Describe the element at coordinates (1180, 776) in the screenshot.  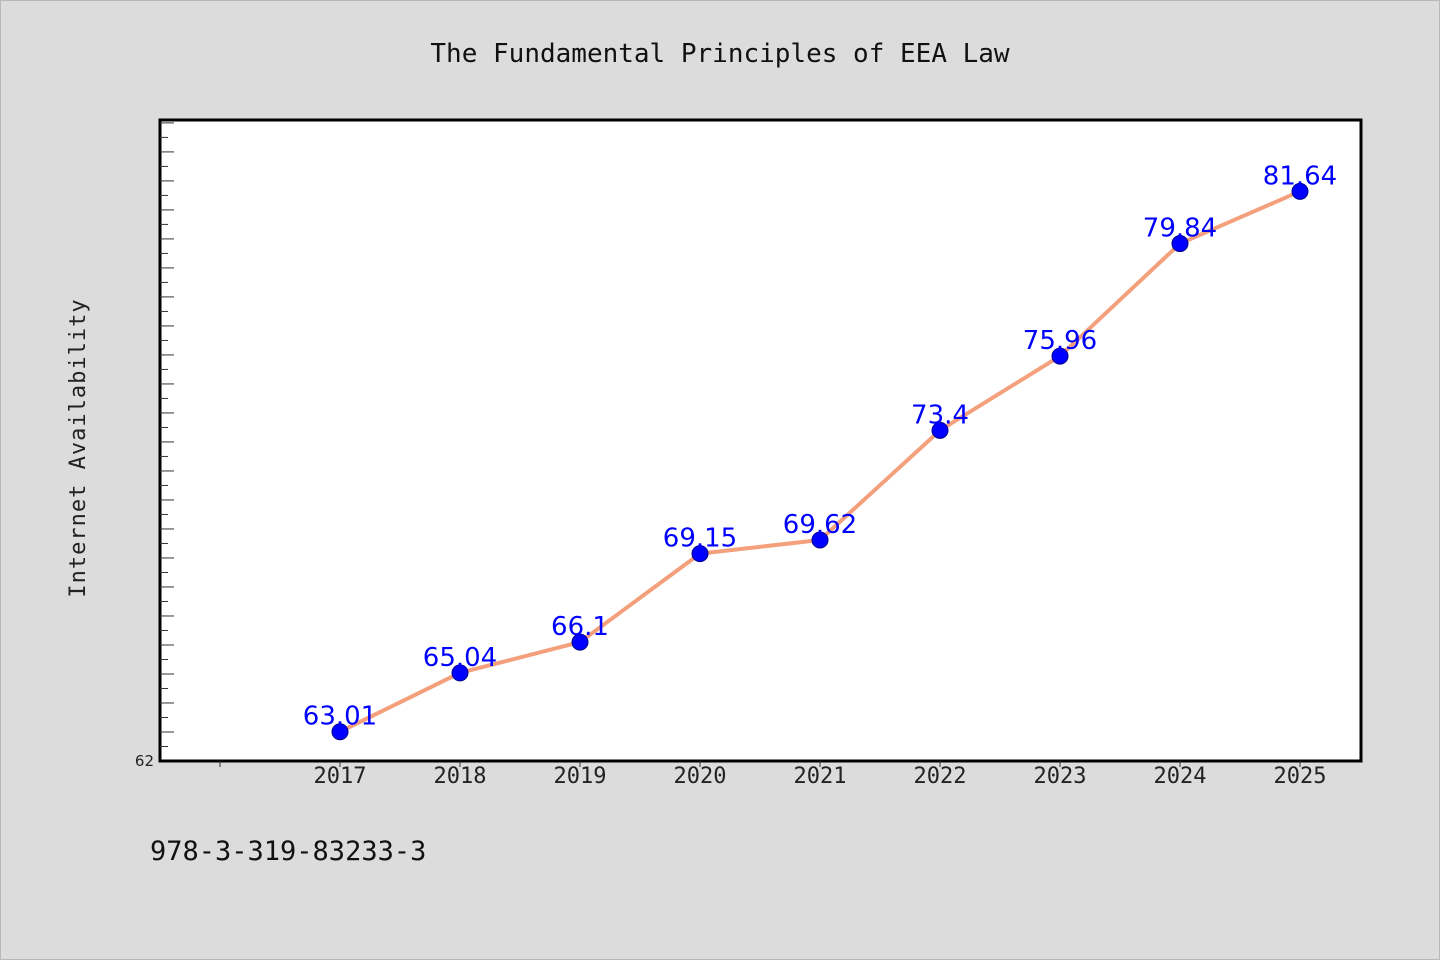
I see `x-tick-label: 2024` at that location.